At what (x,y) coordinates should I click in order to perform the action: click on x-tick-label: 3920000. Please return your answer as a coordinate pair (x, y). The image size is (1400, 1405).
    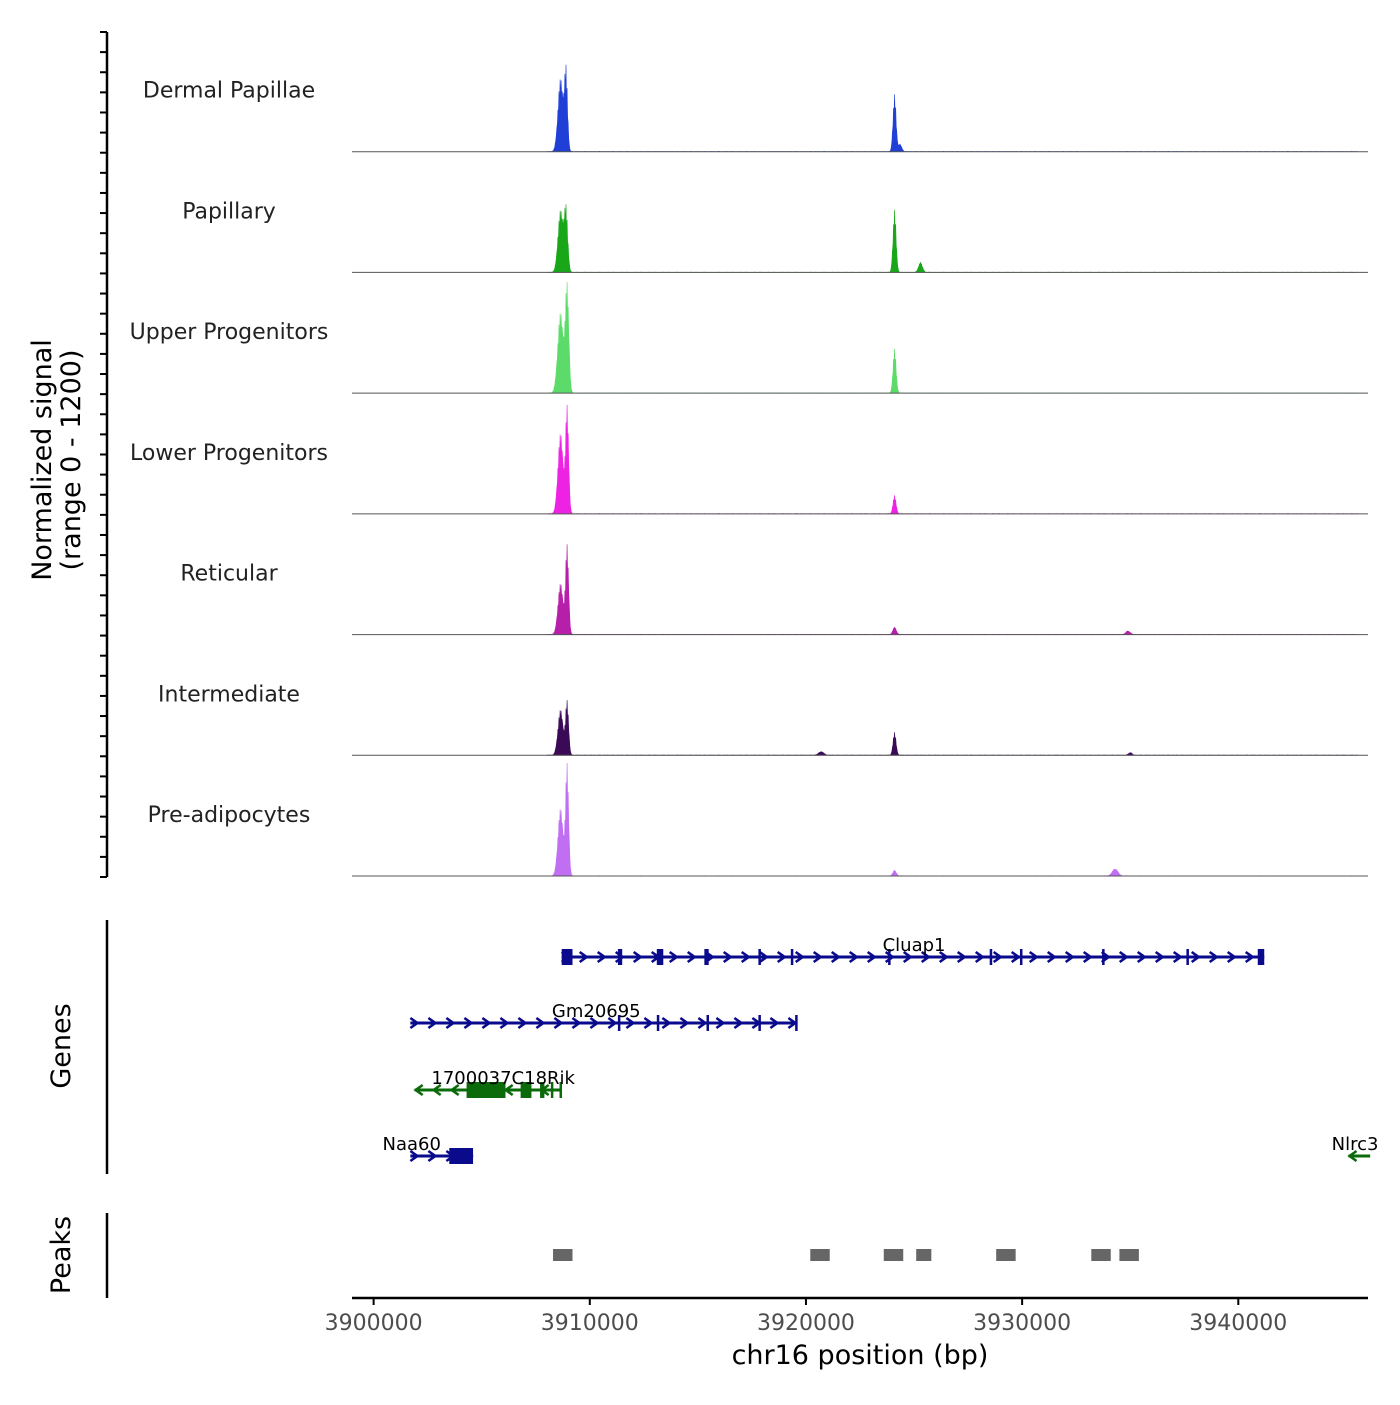
    Looking at the image, I should click on (806, 1323).